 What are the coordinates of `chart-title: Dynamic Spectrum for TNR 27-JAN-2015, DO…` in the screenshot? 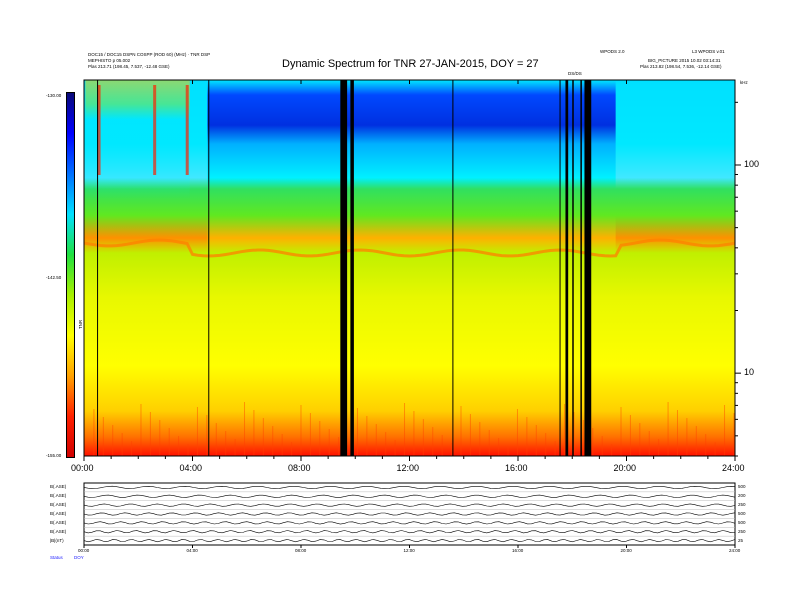 It's located at (410, 64).